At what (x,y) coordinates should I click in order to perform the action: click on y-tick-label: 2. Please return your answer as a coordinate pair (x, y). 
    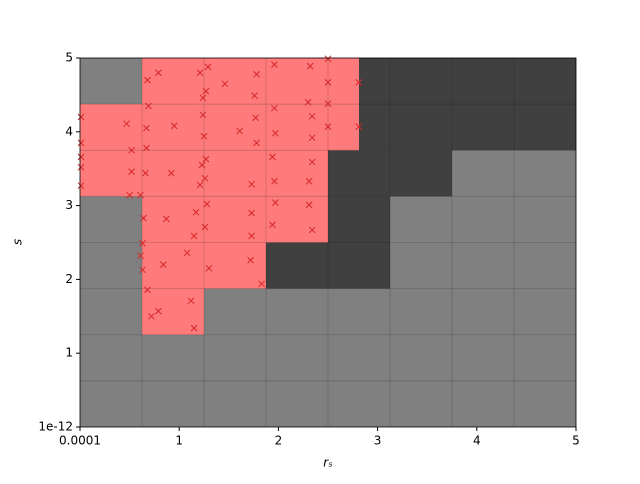
    Looking at the image, I should click on (69, 279).